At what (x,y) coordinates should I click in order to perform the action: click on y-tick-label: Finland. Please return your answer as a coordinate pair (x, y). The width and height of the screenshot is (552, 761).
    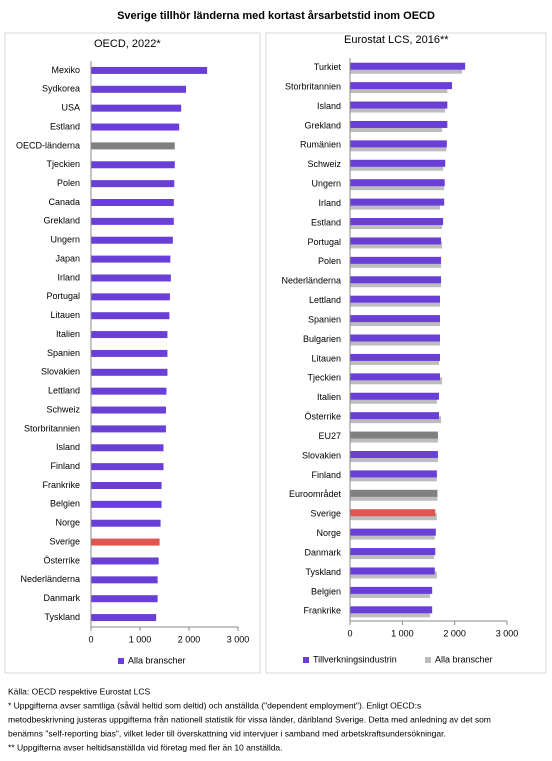
    Looking at the image, I should click on (326, 475).